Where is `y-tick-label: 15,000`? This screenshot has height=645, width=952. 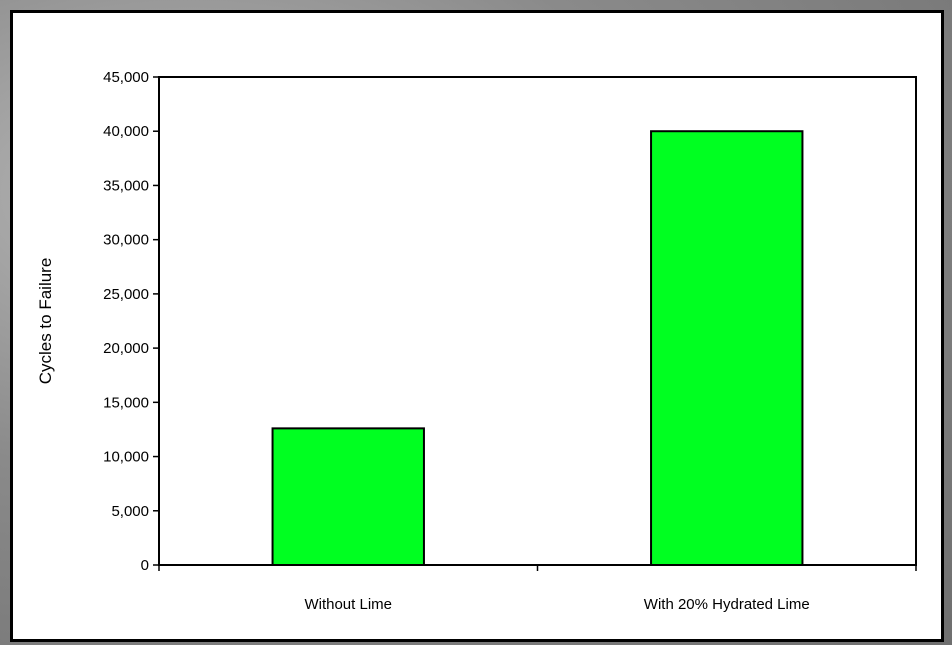 y-tick-label: 15,000 is located at coordinates (126, 402).